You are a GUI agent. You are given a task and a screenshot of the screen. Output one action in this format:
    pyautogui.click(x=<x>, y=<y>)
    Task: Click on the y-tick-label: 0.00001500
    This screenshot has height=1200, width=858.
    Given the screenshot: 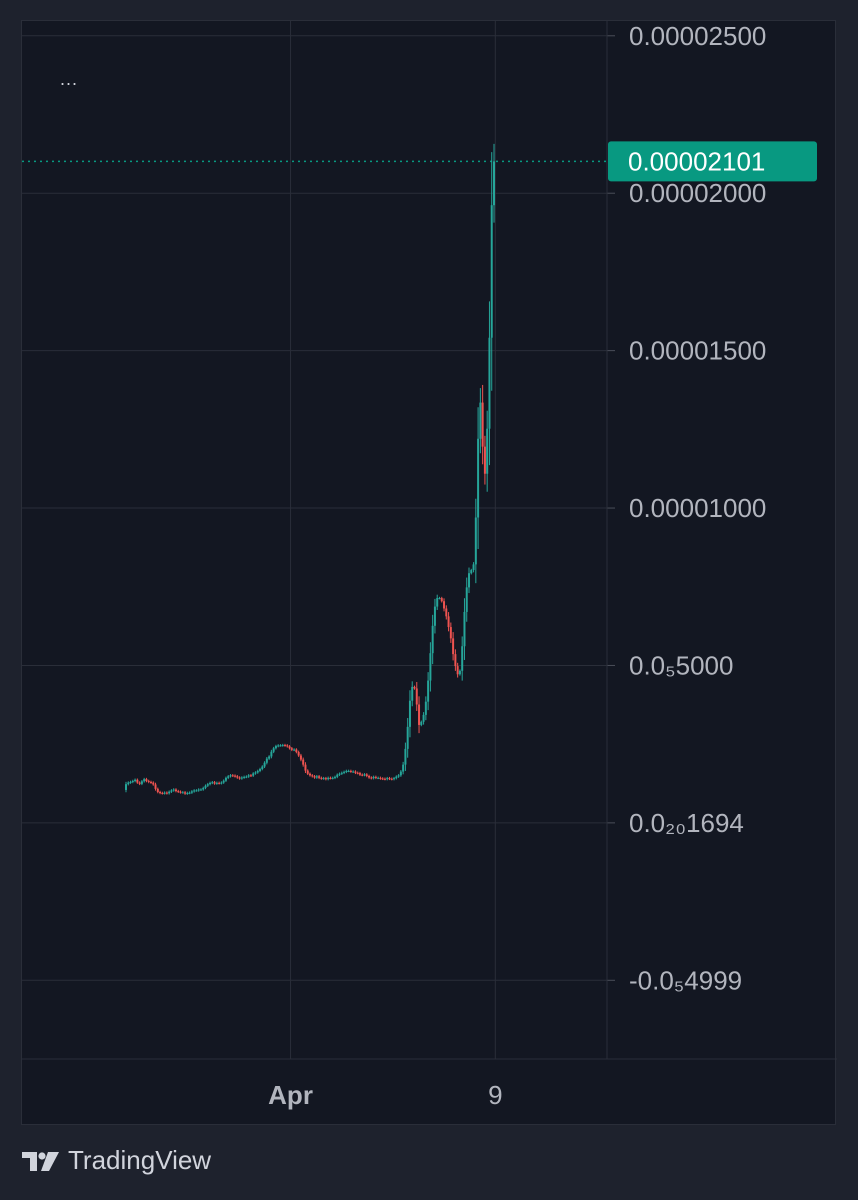 What is the action you would take?
    pyautogui.click(x=697, y=351)
    